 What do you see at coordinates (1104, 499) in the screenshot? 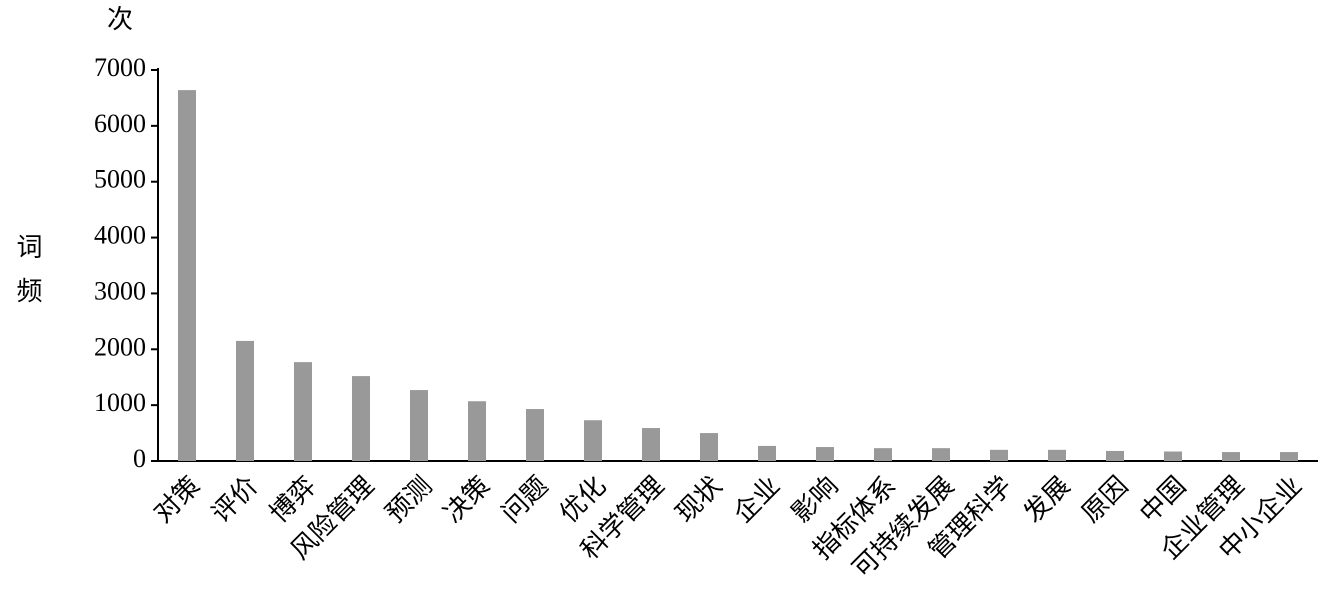
I see `x-tick-label: 原因` at bounding box center [1104, 499].